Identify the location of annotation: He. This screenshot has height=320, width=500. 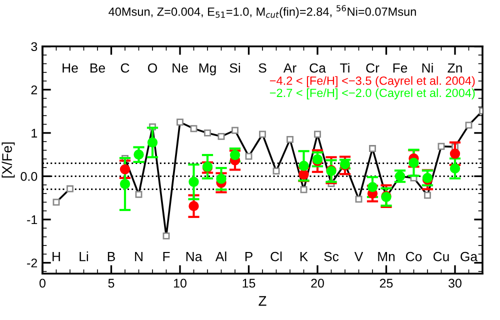
(70, 68).